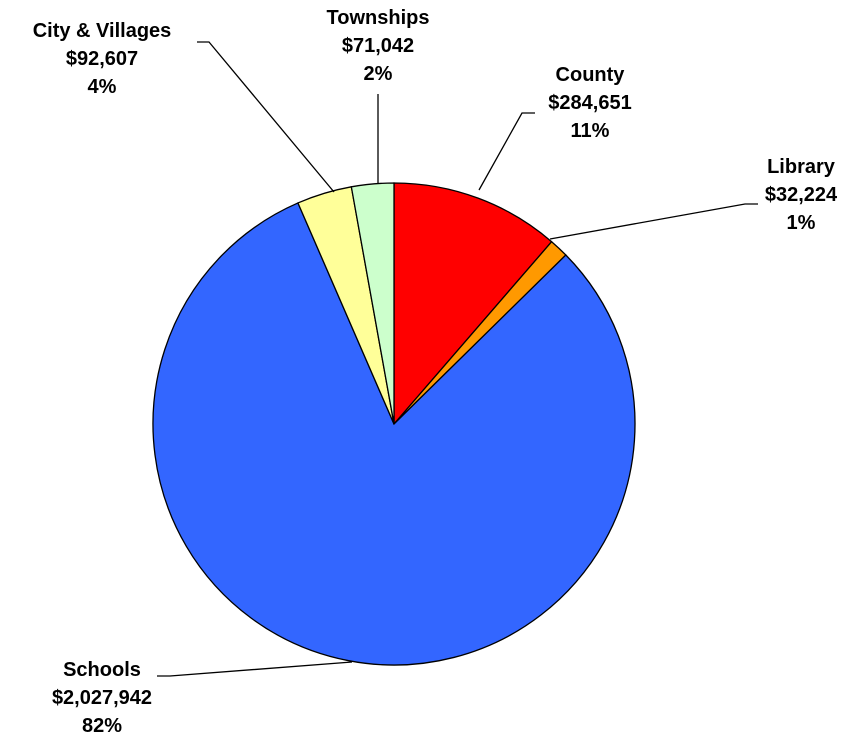  What do you see at coordinates (506, 151) in the screenshot?
I see `leader-line-county` at bounding box center [506, 151].